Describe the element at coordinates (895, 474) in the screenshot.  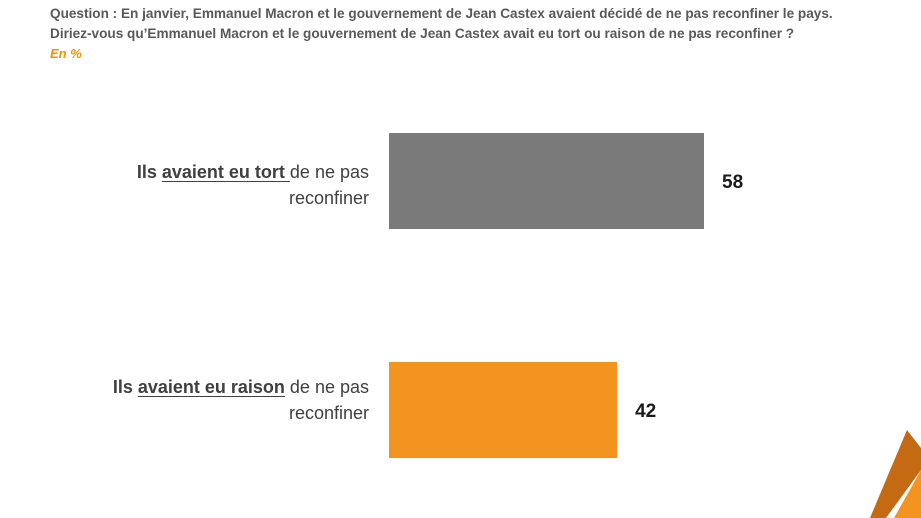
I see `logo-mark-icon` at that location.